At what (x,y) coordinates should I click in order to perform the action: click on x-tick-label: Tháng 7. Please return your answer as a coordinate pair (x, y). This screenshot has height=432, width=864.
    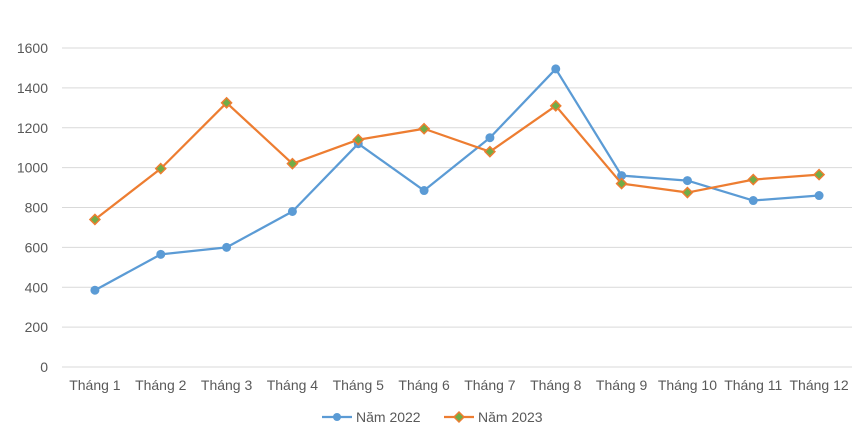
    Looking at the image, I should click on (490, 385).